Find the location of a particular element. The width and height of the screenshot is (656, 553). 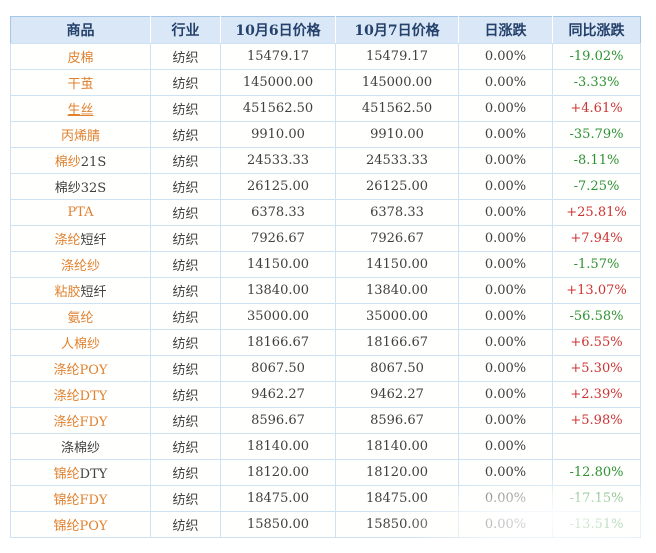

table-header: 商品 行业 10月6日价格 10月7日价格 日涨跌 同比涨跌 is located at coordinates (325, 30).